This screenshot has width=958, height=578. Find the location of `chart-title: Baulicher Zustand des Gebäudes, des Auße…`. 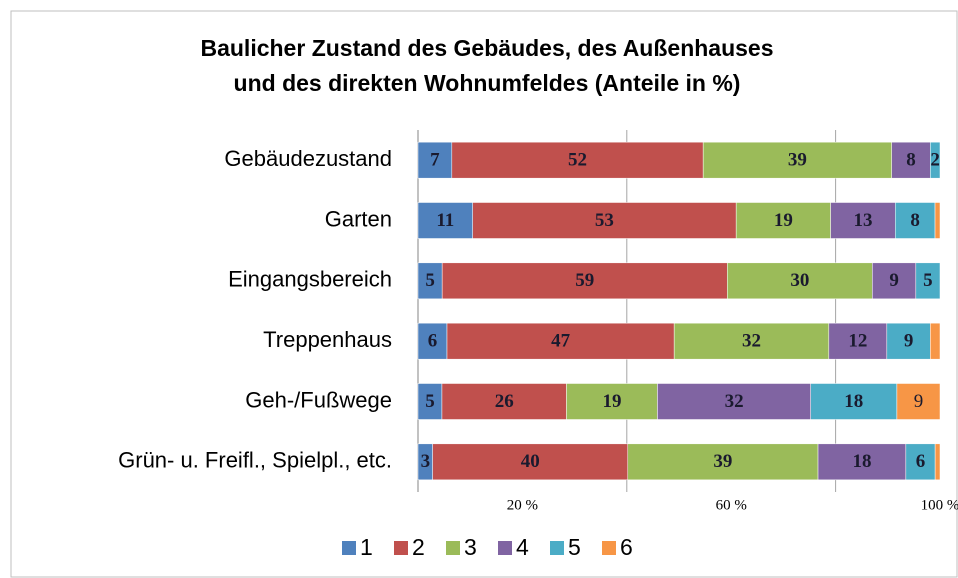

chart-title: Baulicher Zustand des Gebäudes, des Auße… is located at coordinates (486, 48).